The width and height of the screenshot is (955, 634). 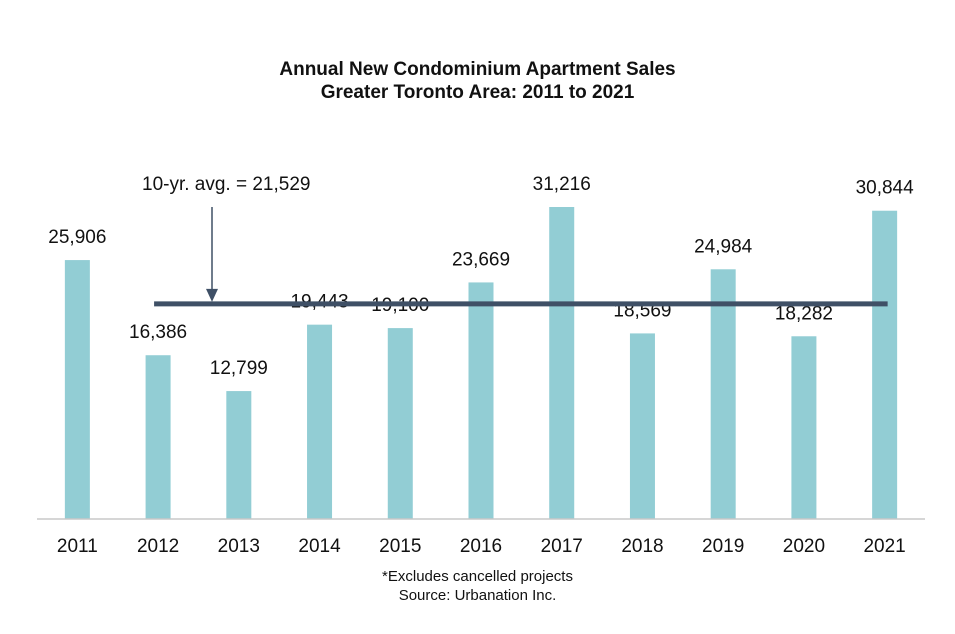 I want to click on x-tick-label-2014: 2014, so click(x=319, y=546).